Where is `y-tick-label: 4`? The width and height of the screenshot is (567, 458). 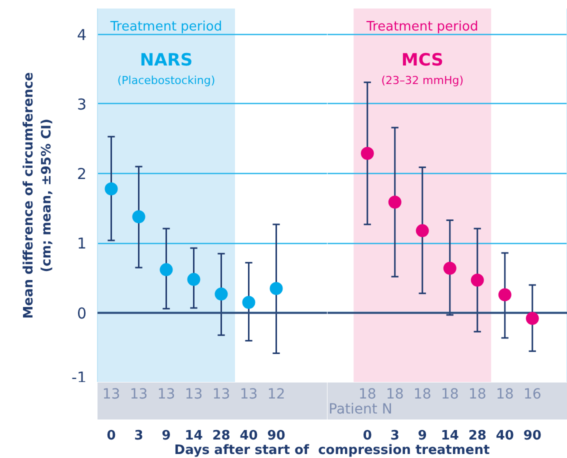
y-tick-label: 4 is located at coordinates (81, 35).